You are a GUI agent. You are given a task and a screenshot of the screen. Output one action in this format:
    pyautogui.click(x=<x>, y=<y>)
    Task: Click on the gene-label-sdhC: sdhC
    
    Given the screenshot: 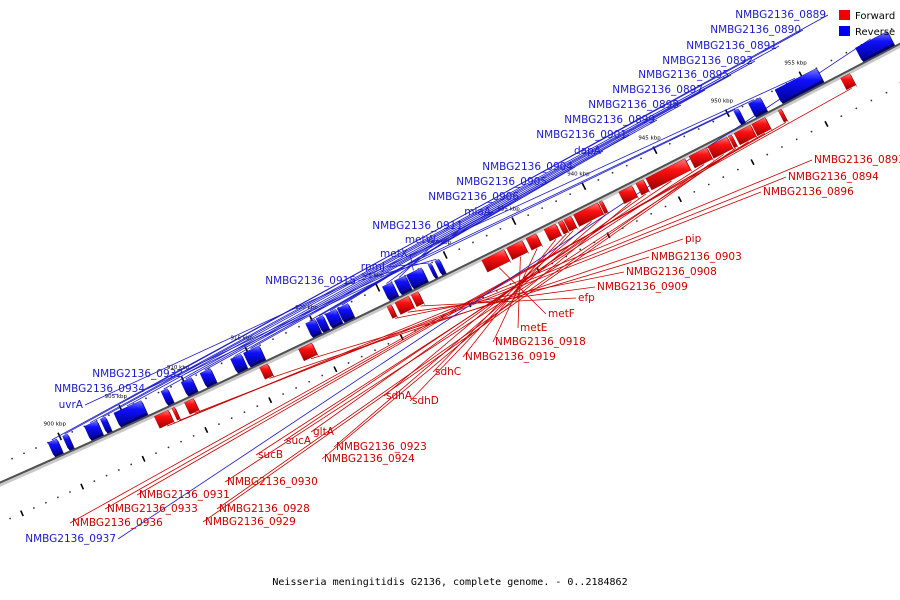 What is the action you would take?
    pyautogui.click(x=448, y=372)
    